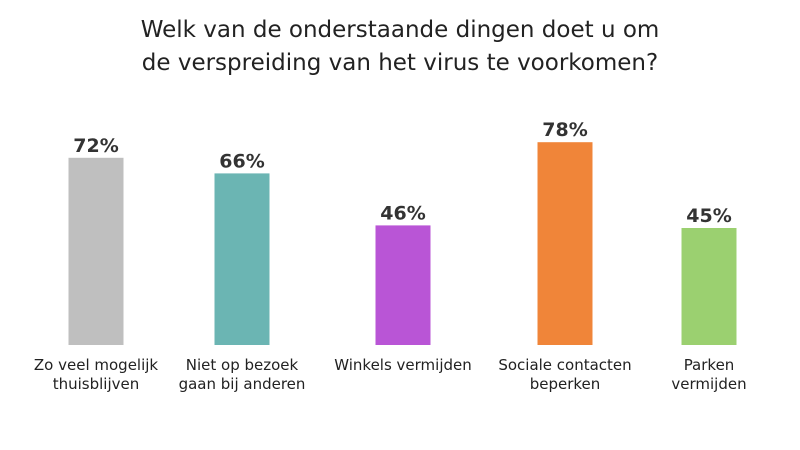 Image resolution: width=800 pixels, height=450 pixels. Describe the element at coordinates (564, 130) in the screenshot. I see `bar-value-label-4: 78%` at that location.